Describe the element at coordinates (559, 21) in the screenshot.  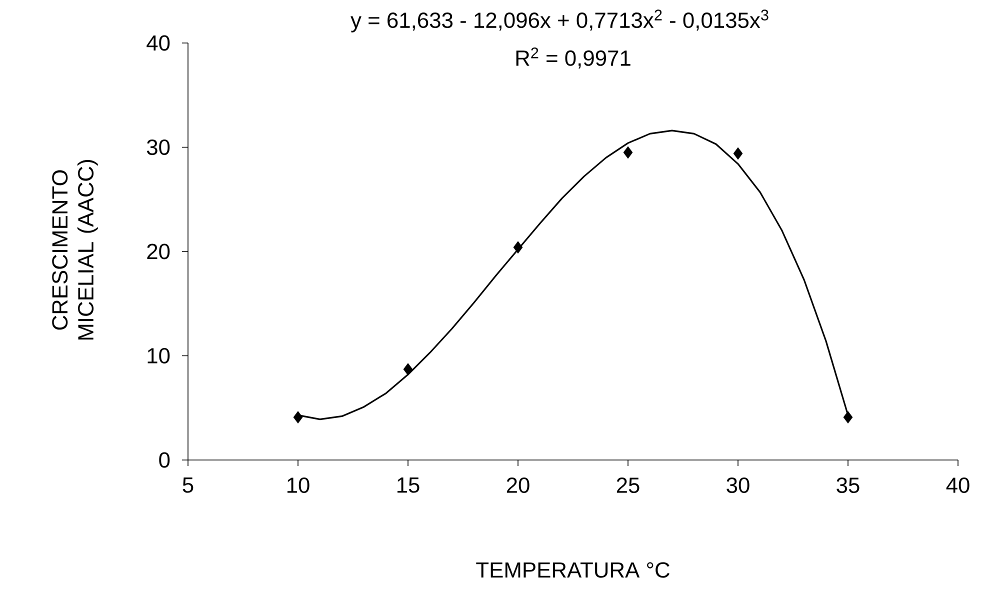
I see `text: y = 61,633 - 12,096x + 0,7713x$^{2}$ - 0,0135x$^{3}$` at that location.